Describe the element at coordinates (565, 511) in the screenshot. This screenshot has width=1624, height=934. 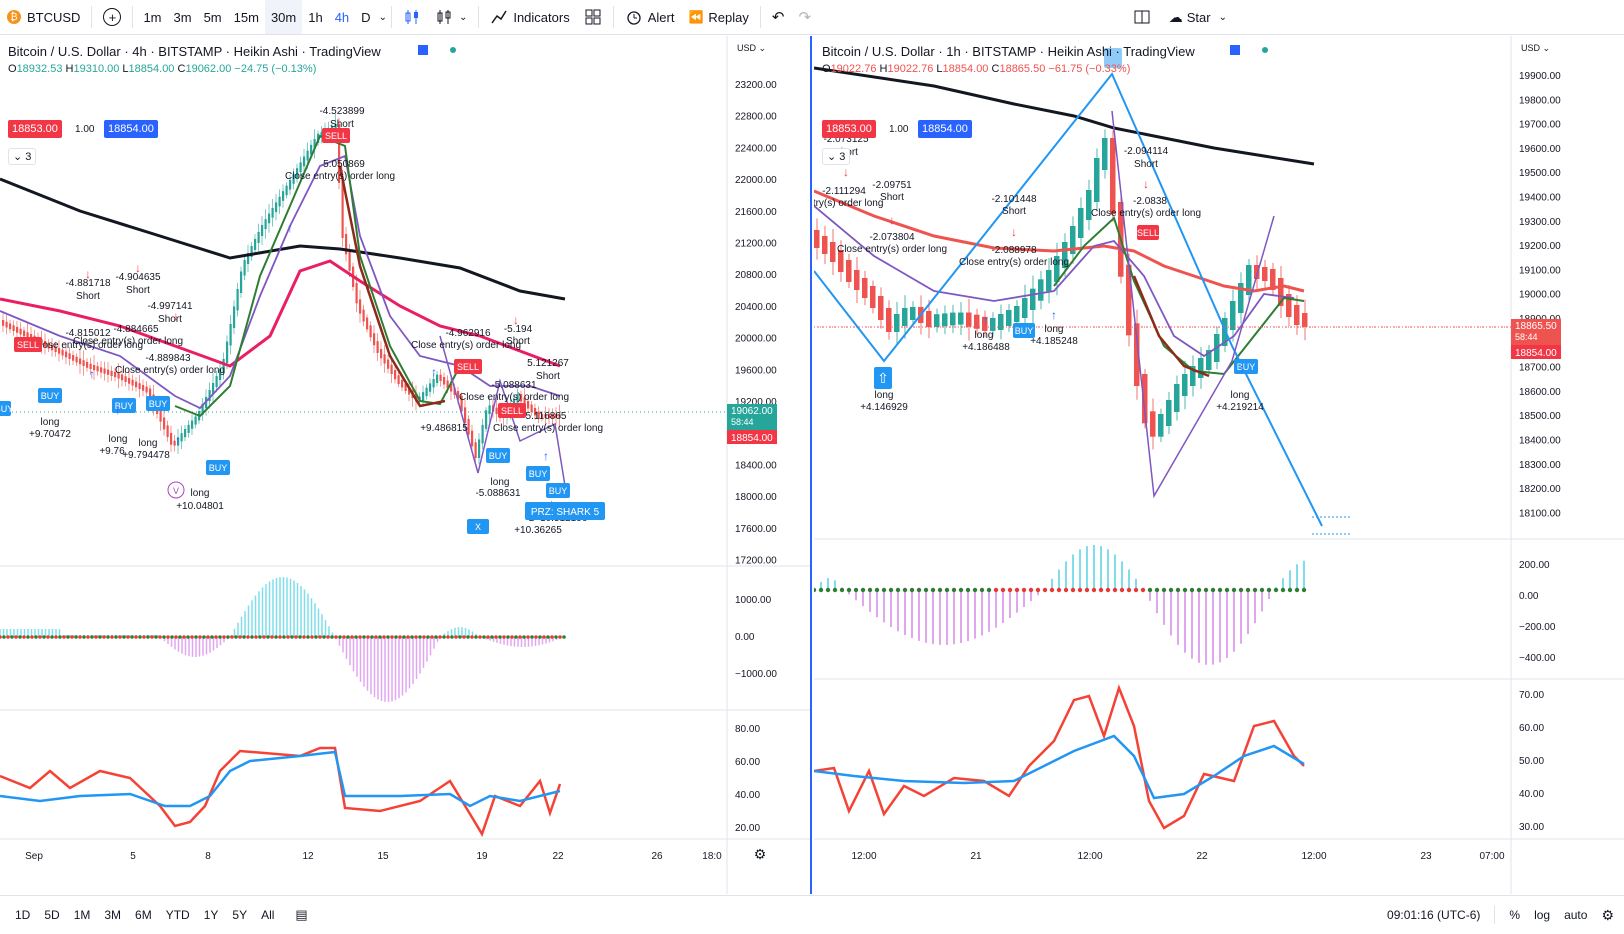
I see `prz-label: PRZ: SHARK 5` at that location.